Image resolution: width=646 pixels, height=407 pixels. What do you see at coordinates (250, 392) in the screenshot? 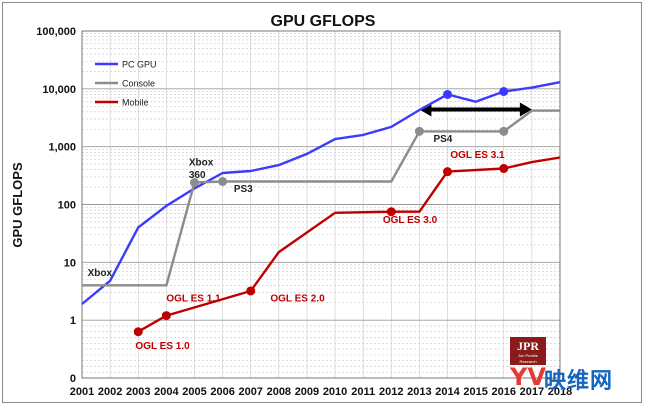
I see `x-tick-label: 2007` at bounding box center [250, 392].